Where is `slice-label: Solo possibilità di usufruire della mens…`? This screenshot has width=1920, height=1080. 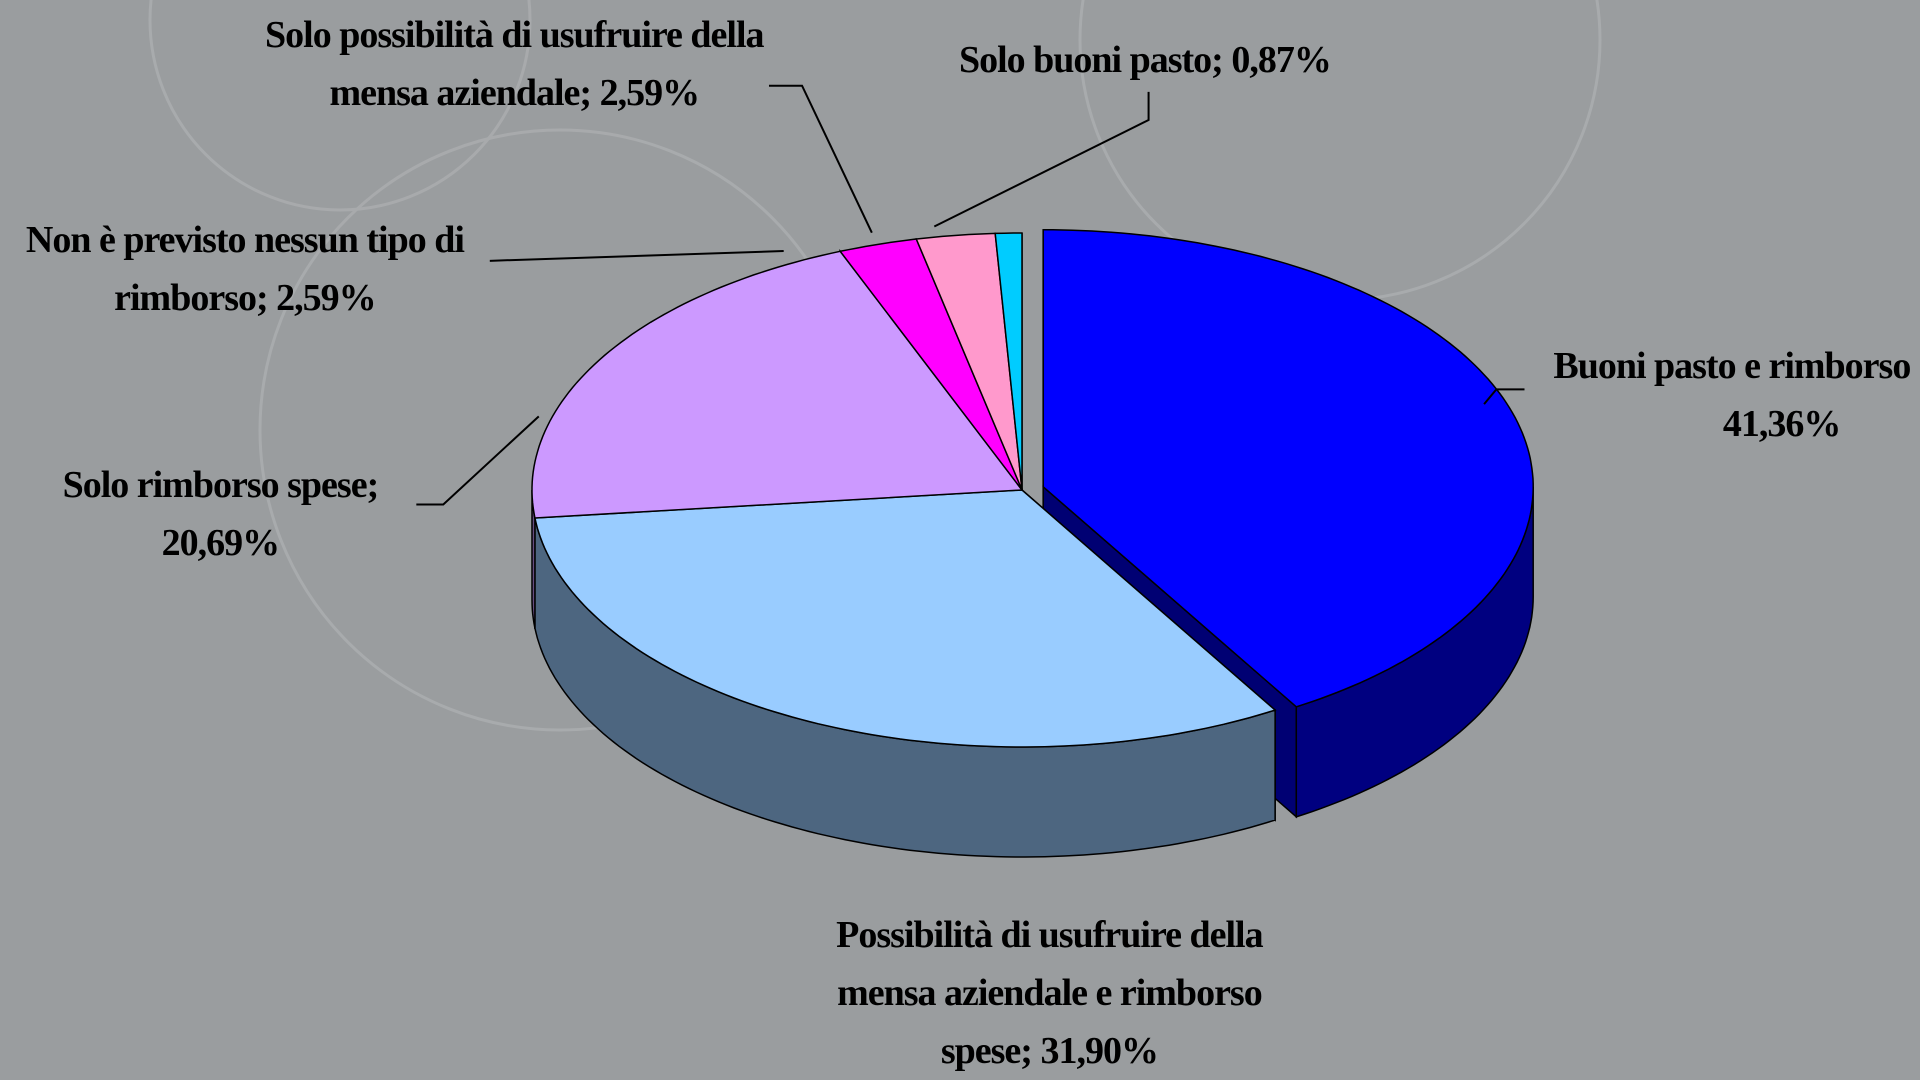
slice-label: Solo possibilità di usufruire della mens… is located at coordinates (514, 64).